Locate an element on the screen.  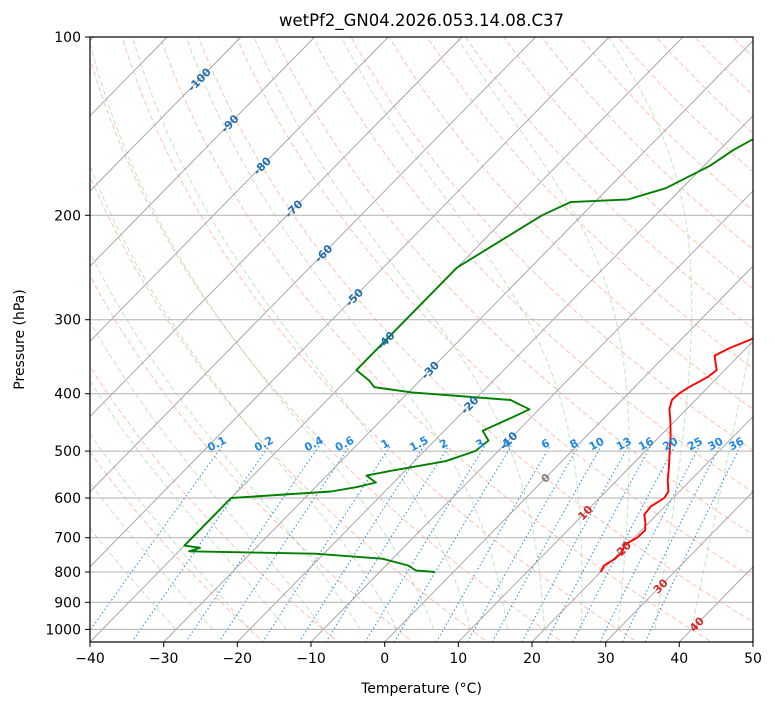
x-axis-ticks: −40 −30 −20 −10 0 10 20 30 40 50 is located at coordinates (418, 654).